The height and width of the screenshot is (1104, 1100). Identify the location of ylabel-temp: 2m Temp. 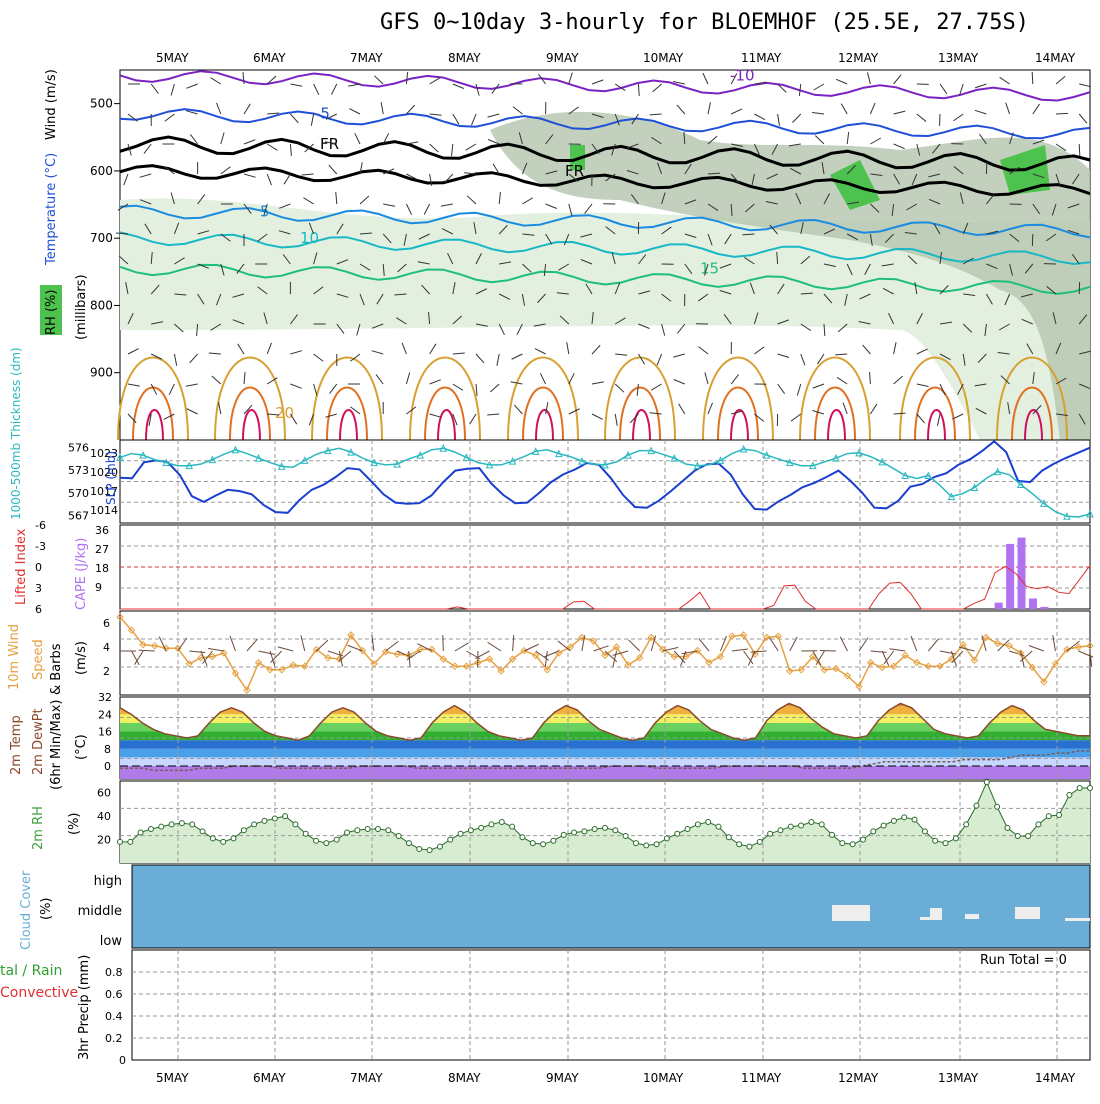
(16, 745).